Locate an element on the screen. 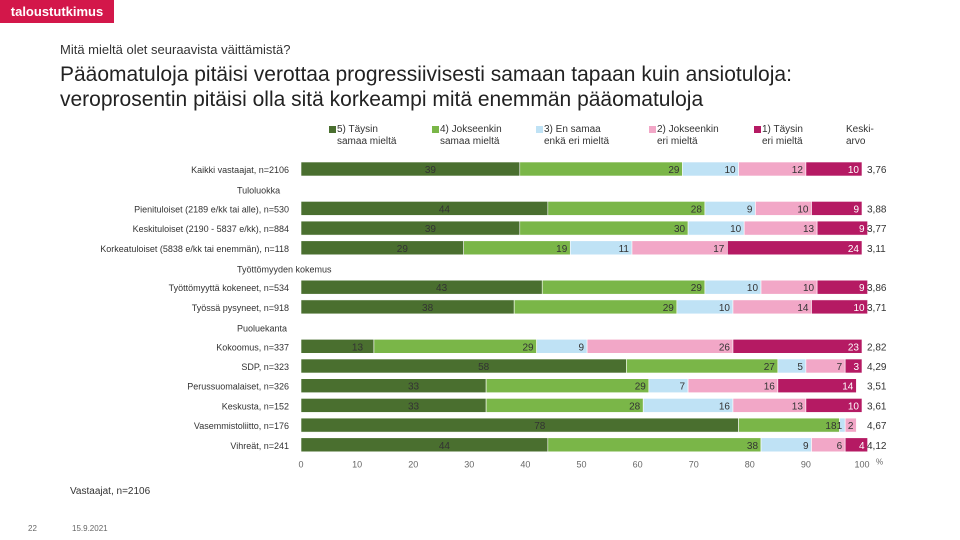 Image resolution: width=960 pixels, height=540 pixels. legend-label-1-line-1: 1) Täysin is located at coordinates (782, 129).